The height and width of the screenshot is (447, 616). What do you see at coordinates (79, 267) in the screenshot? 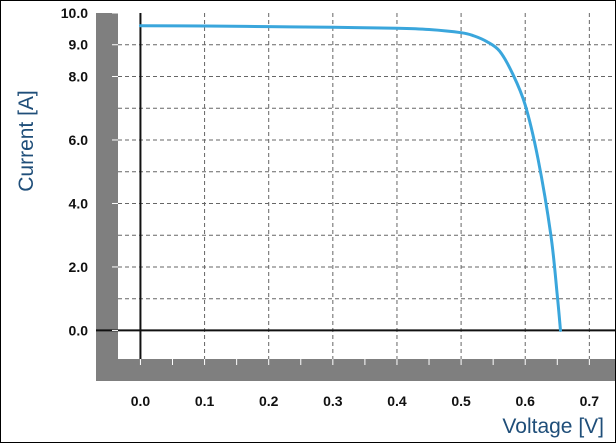
I see `y-tick-label: 2.0` at bounding box center [79, 267].